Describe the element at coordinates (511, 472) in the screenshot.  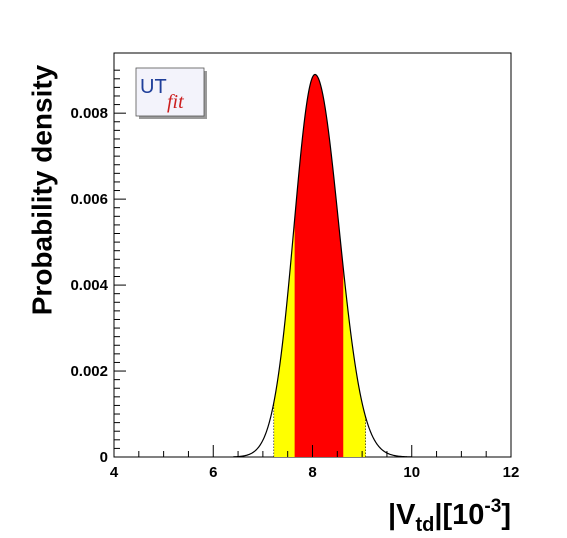
I see `x-tick-label: 12` at that location.